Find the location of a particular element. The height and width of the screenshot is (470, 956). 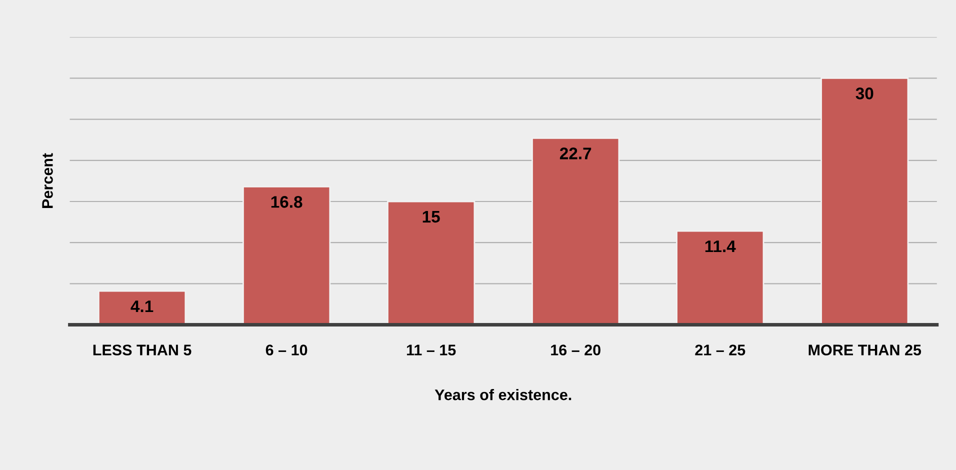

data-label: 30 is located at coordinates (865, 94).